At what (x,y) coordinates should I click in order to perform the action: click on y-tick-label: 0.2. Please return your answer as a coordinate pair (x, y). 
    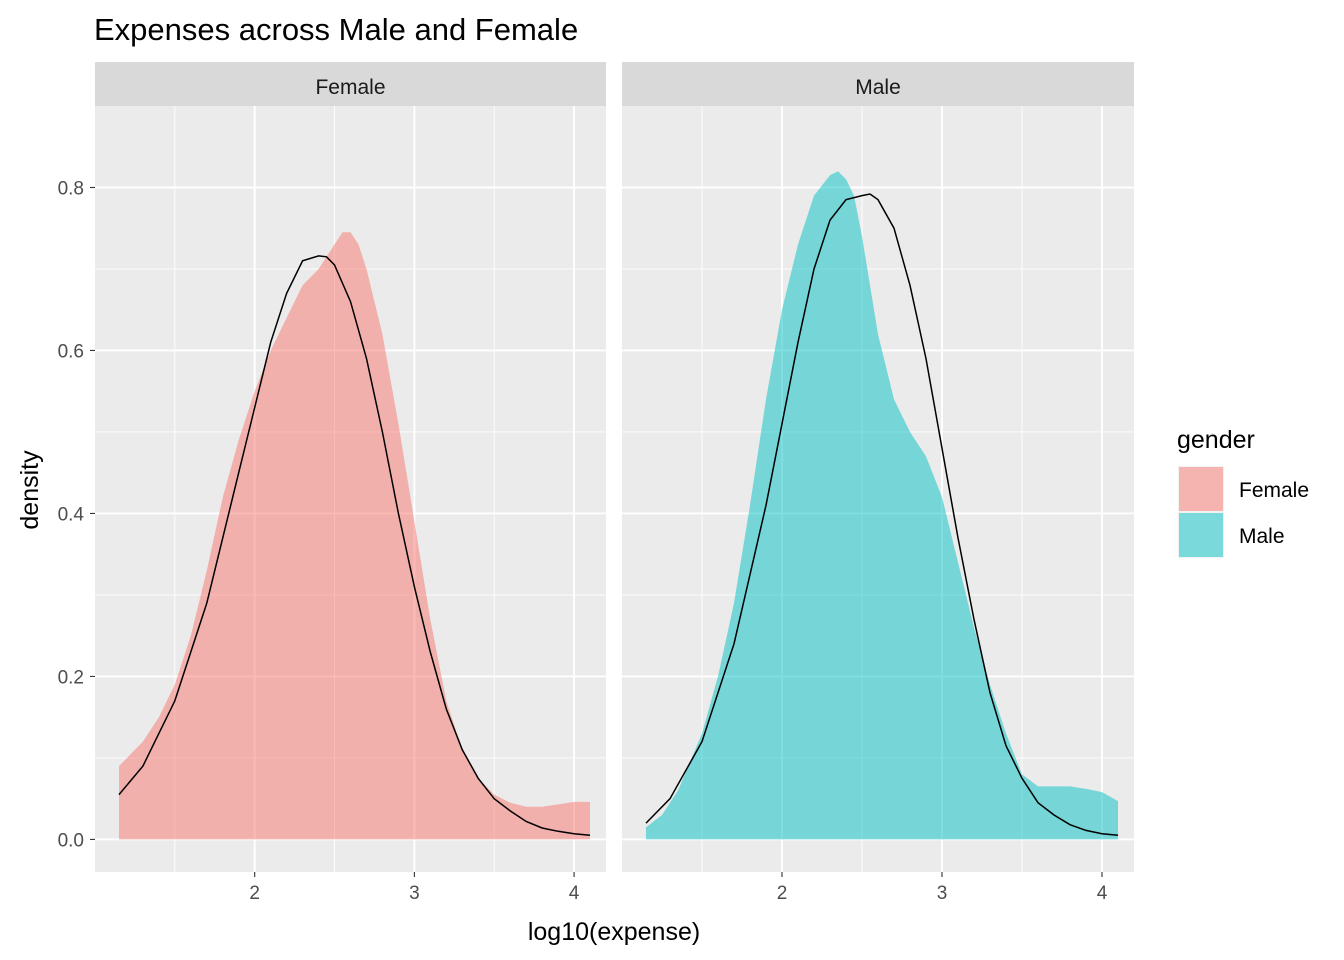
    Looking at the image, I should click on (71, 677).